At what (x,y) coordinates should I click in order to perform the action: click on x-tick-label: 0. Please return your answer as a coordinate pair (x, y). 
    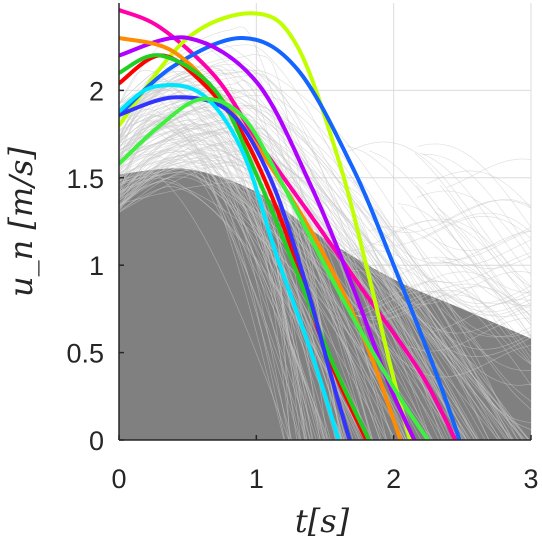
    Looking at the image, I should click on (118, 479).